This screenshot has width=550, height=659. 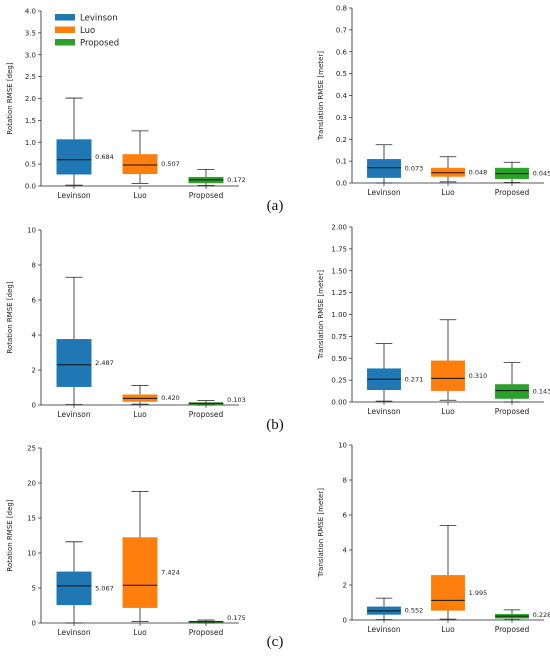 What do you see at coordinates (339, 271) in the screenshot?
I see `y-tick-label-b-right: 1.50` at bounding box center [339, 271].